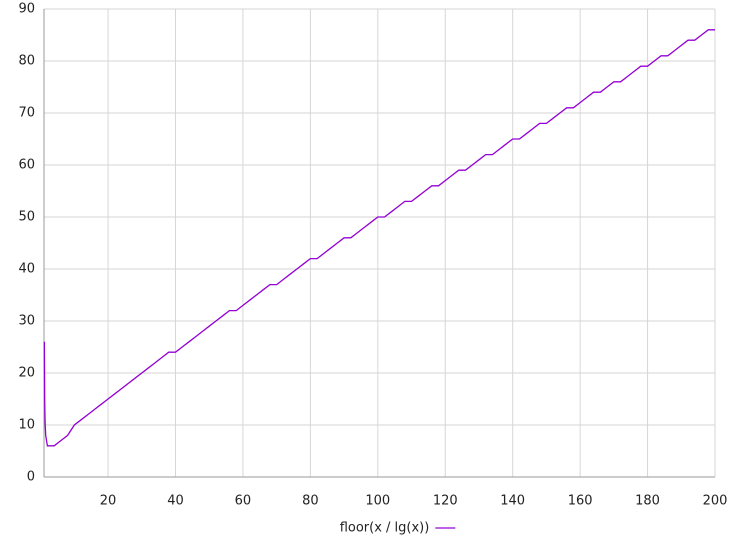 The image size is (750, 545). What do you see at coordinates (377, 501) in the screenshot?
I see `x-tick-label: 100` at bounding box center [377, 501].